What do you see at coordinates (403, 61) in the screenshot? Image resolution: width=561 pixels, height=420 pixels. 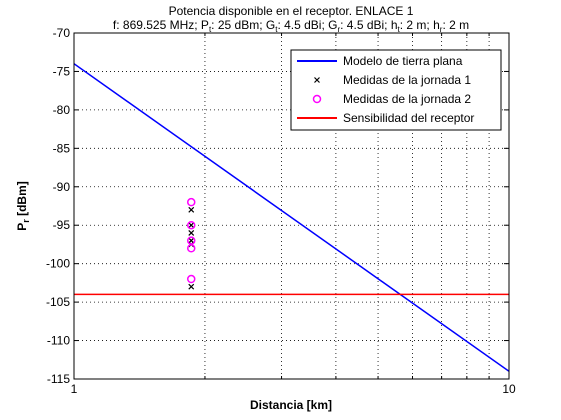 I see `legend-label: Modelo de tierra plana` at bounding box center [403, 61].